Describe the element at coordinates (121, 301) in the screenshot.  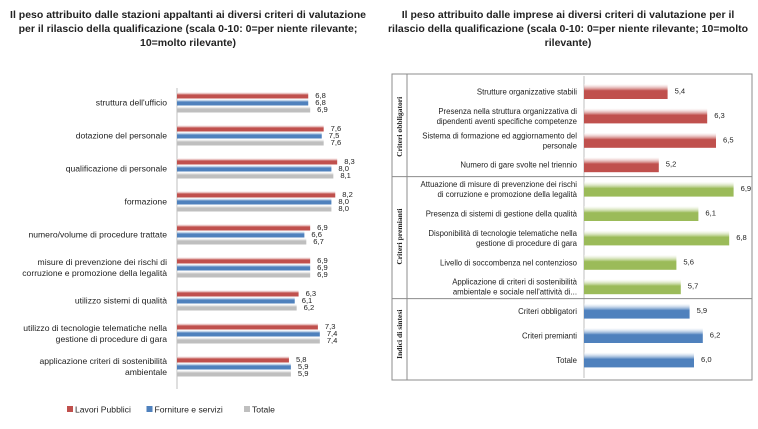
I see `left-category-label: utilizzo sistemi di qualità` at that location.